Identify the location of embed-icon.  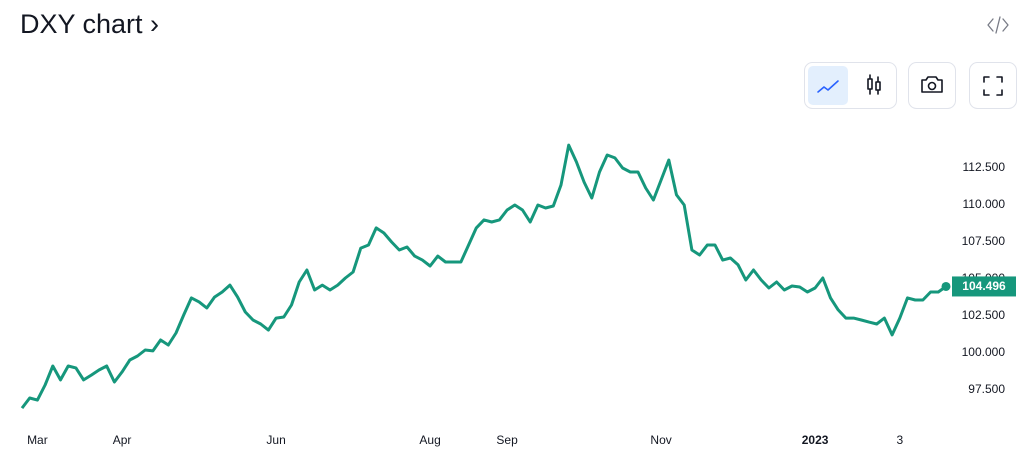
(998, 25).